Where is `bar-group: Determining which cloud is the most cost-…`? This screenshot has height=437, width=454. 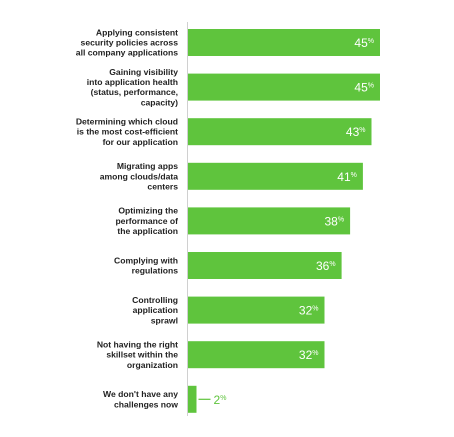 bar-group: Determining which cloud is the most cost-… is located at coordinates (224, 132).